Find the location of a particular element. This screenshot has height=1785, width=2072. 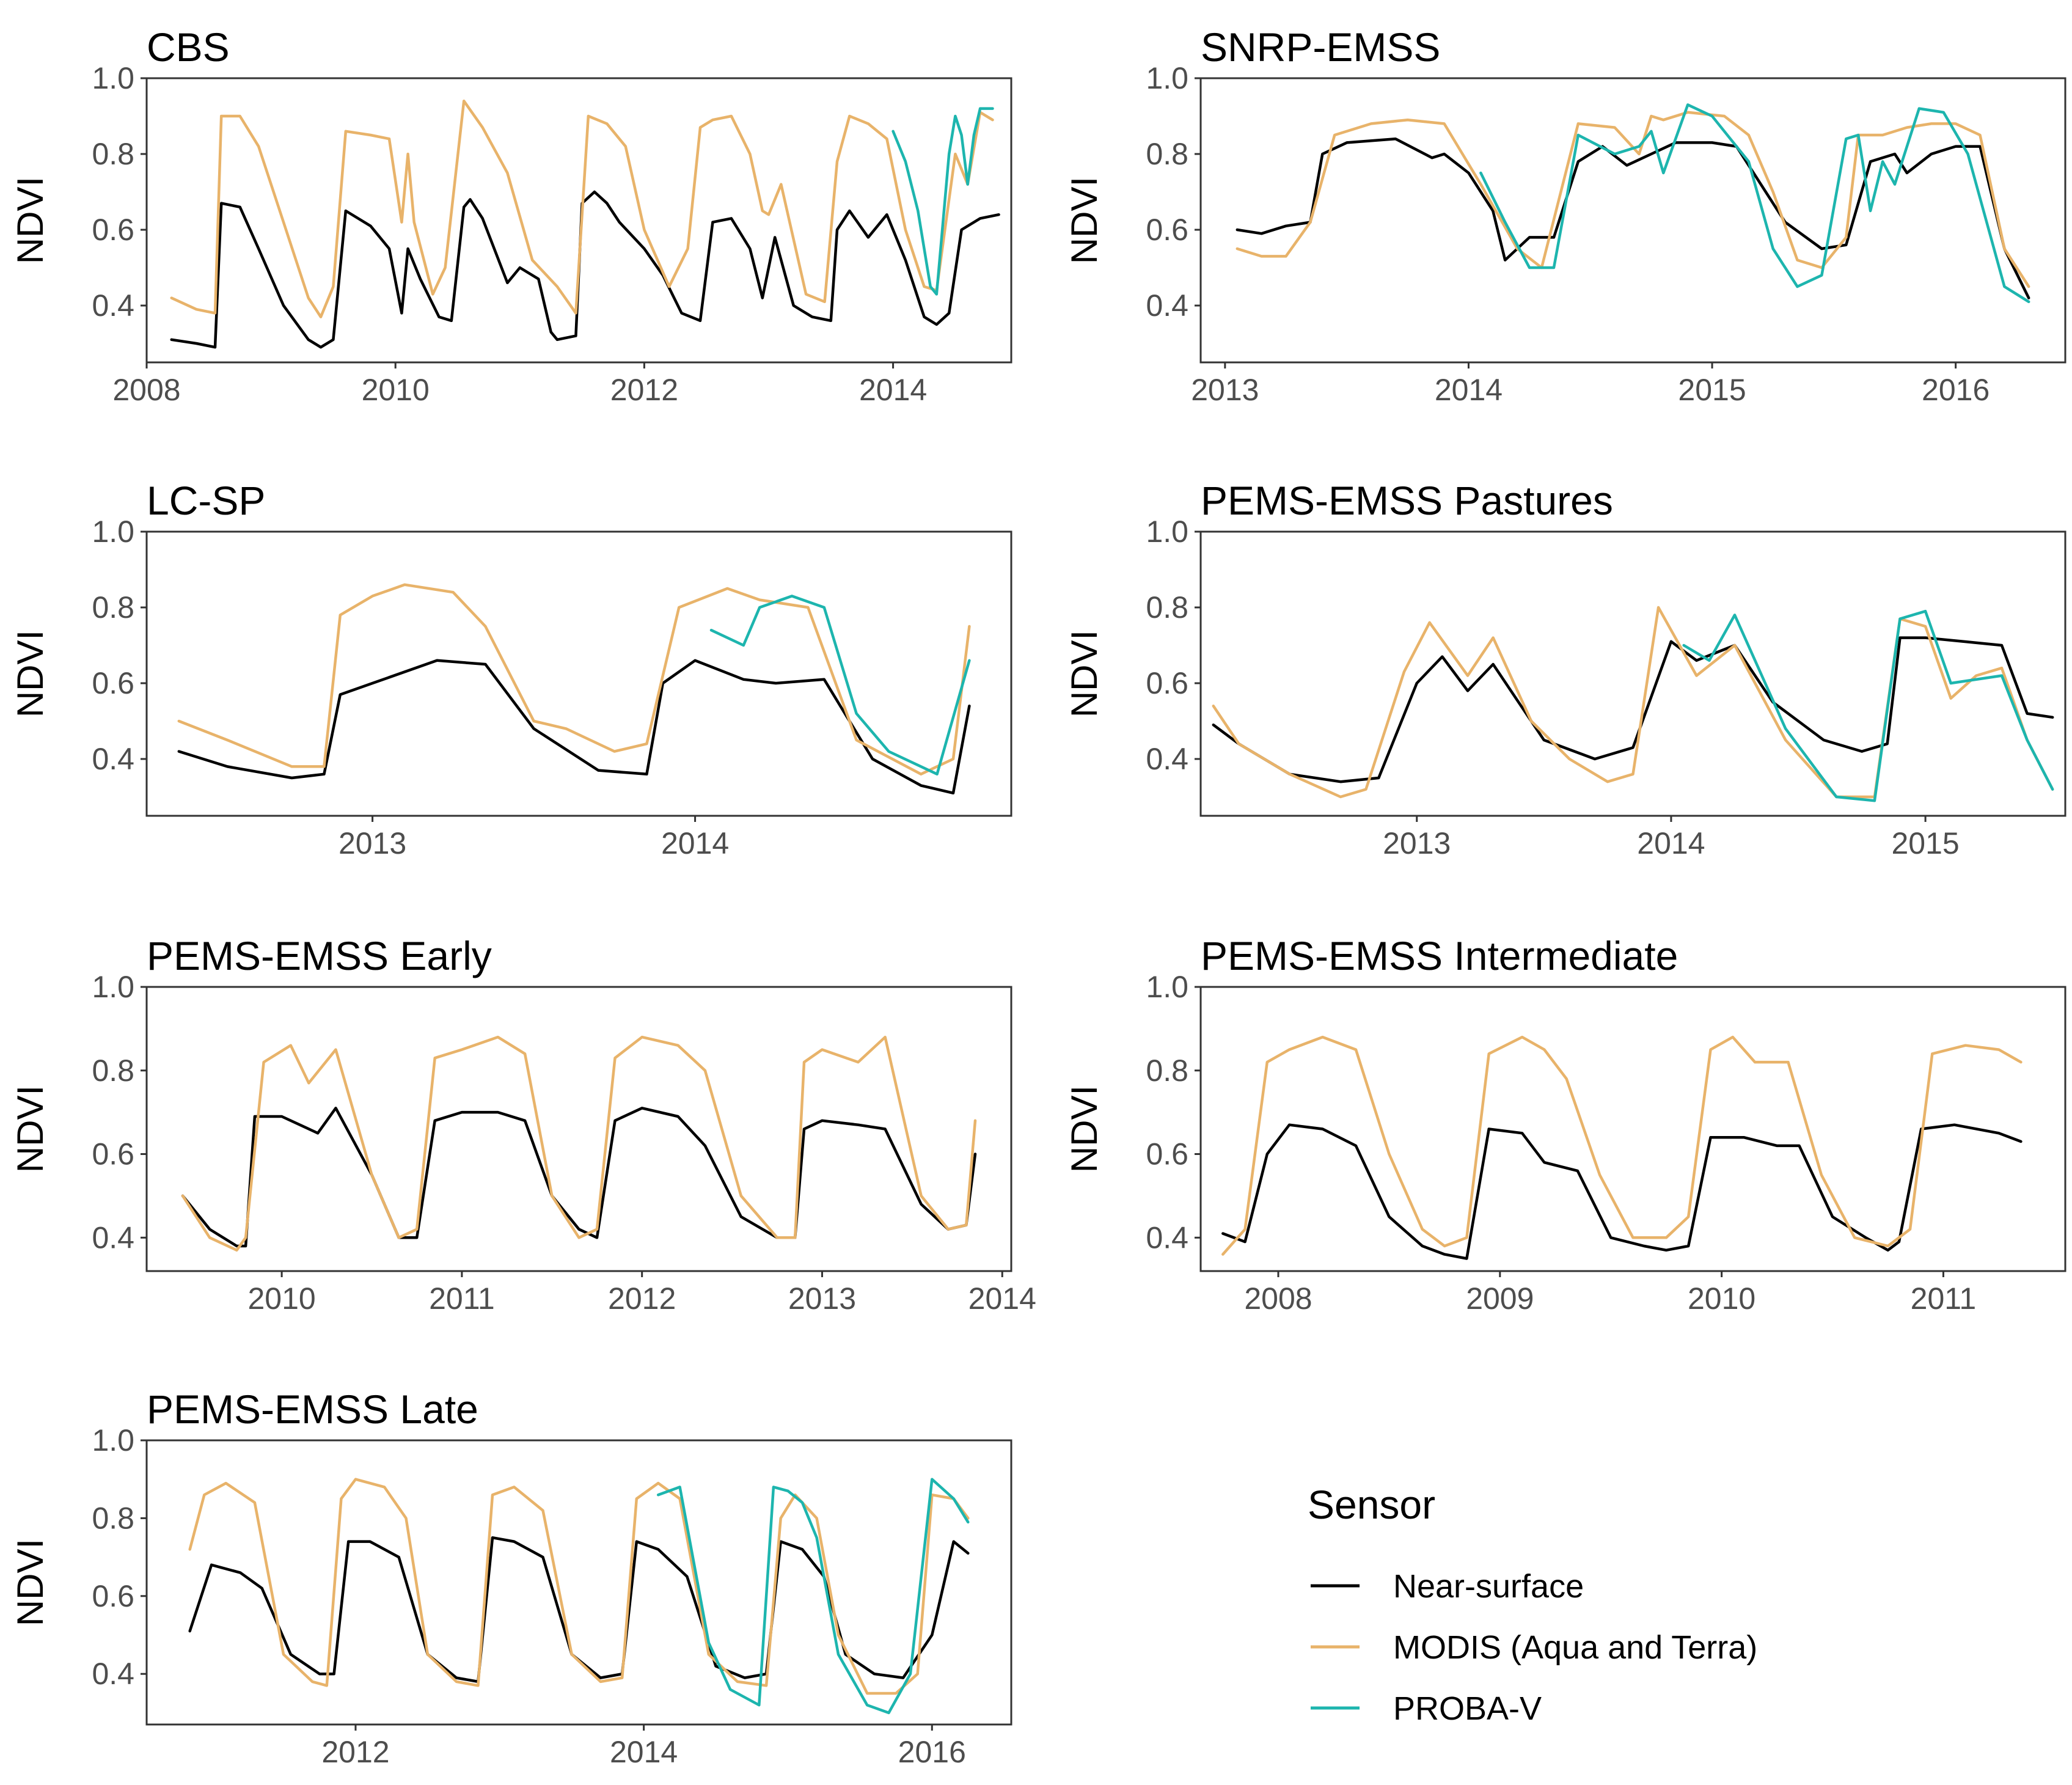

panel-cbs: CBS NDVI 0.4 0.6 0.8 1.0 2008 2010 2012 2014 is located at coordinates (511, 215).